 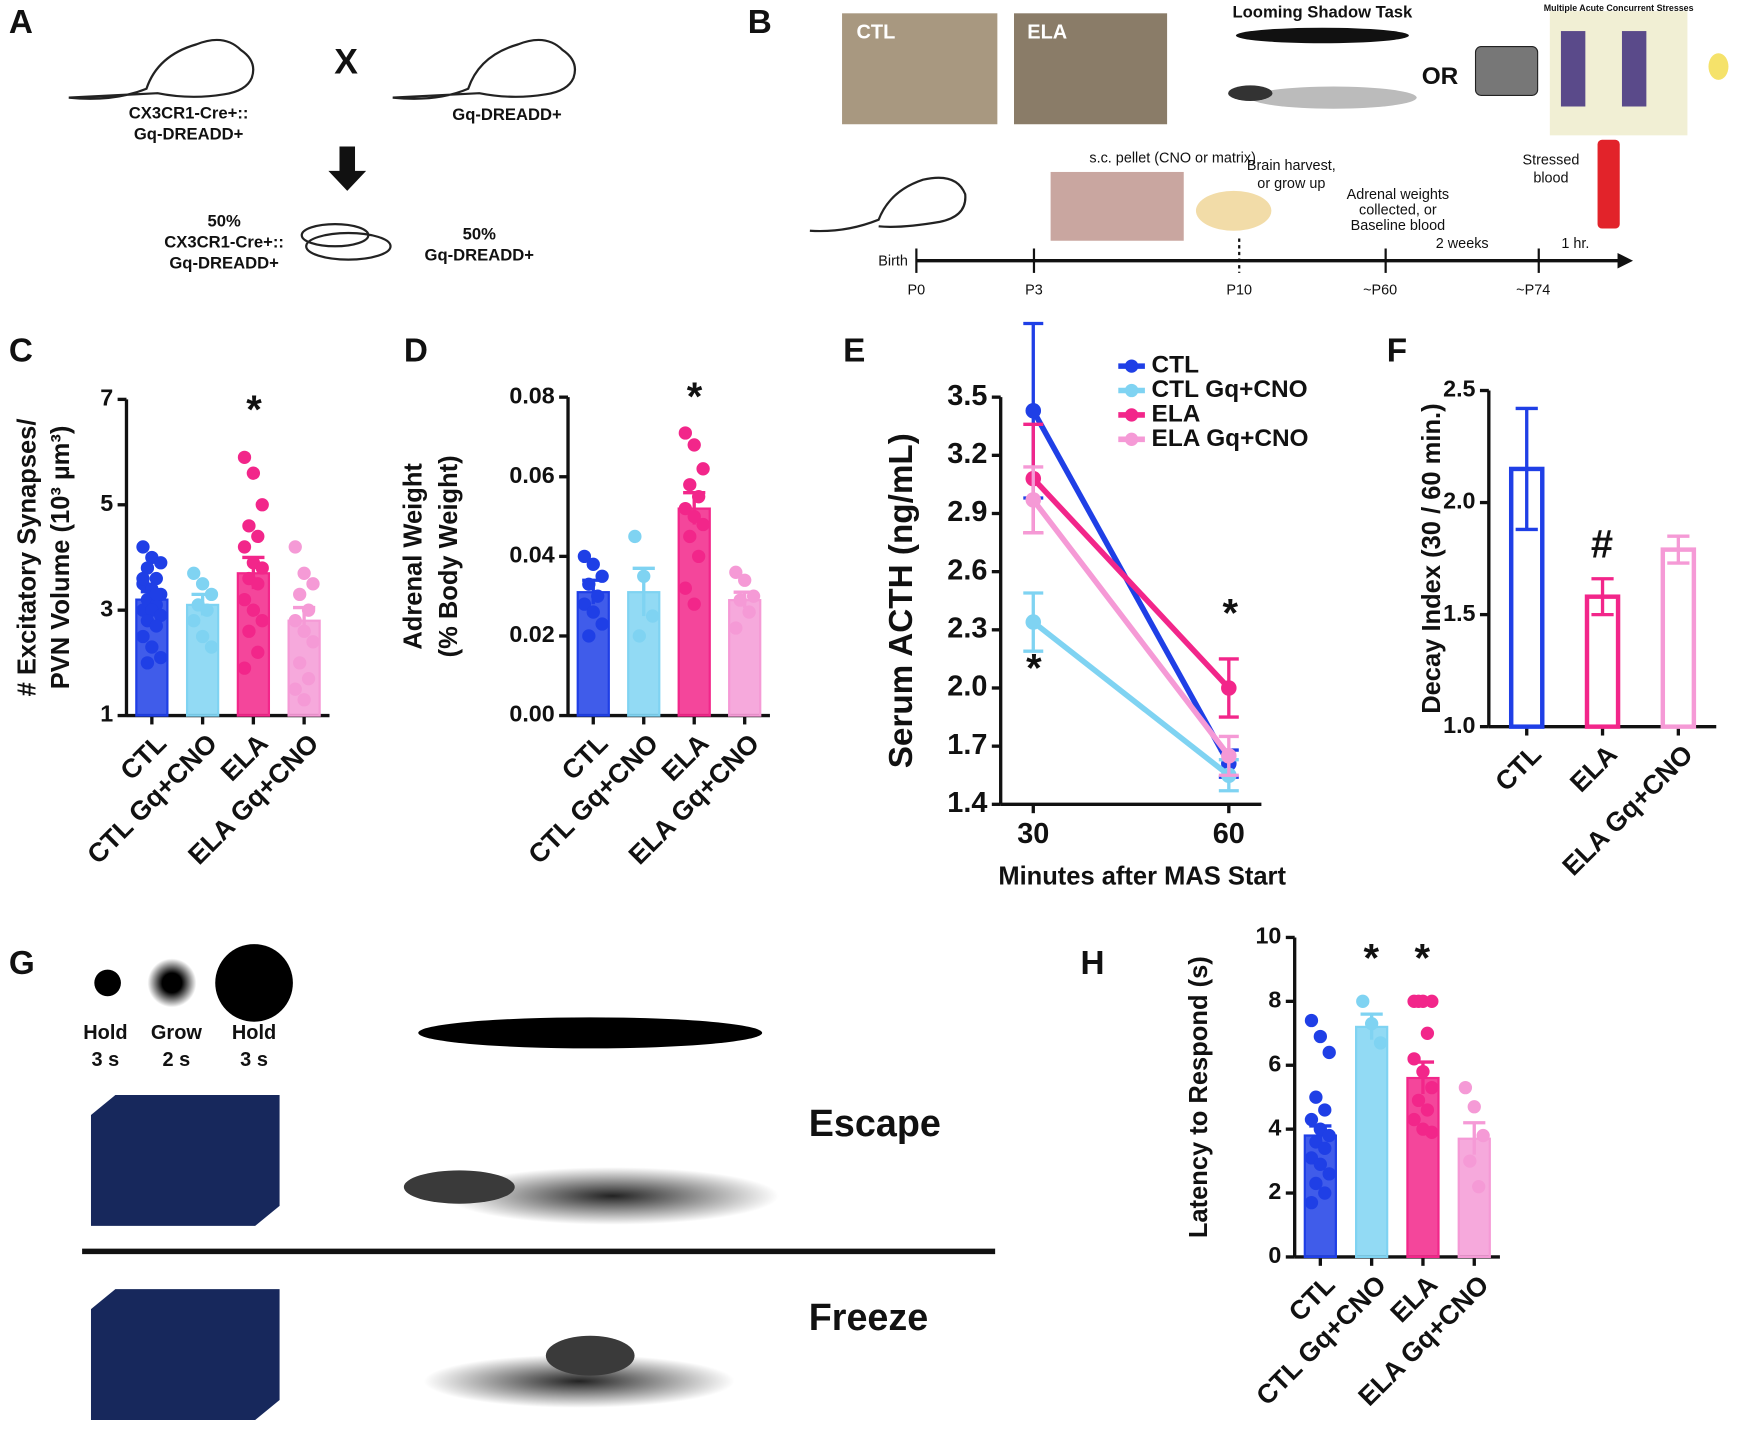 I want to click on bar, so click(x=1372, y=1142).